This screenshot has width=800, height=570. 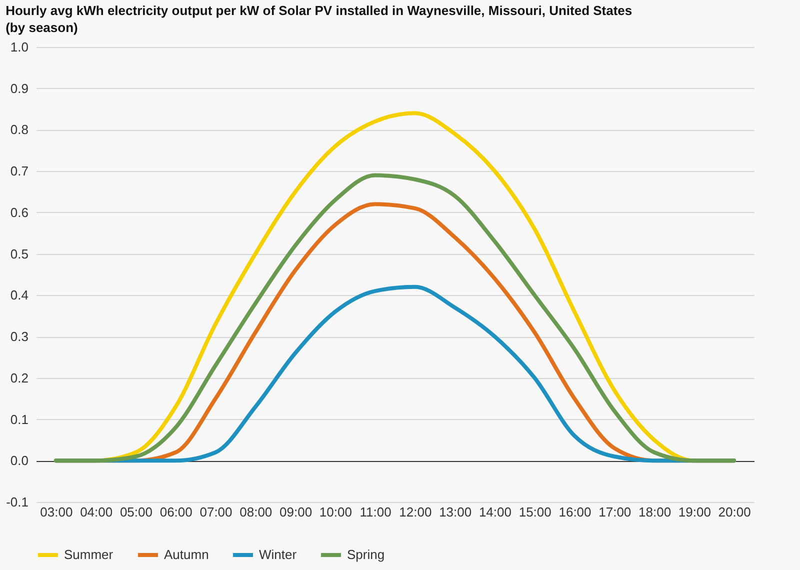 I want to click on x-tick-label: 06:00, so click(x=176, y=512).